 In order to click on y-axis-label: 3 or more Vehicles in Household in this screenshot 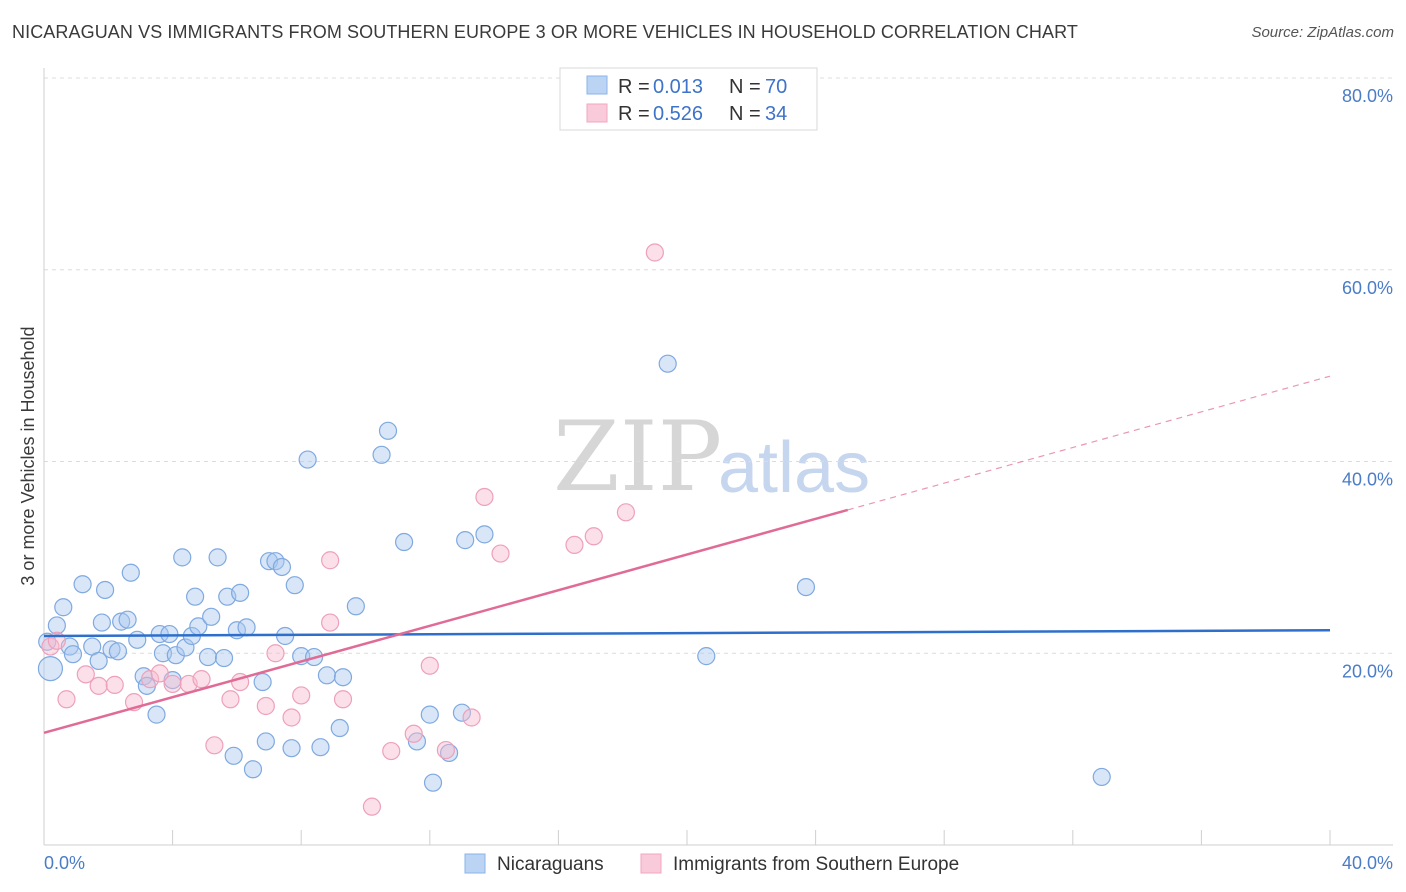, I will do `click(28, 455)`.